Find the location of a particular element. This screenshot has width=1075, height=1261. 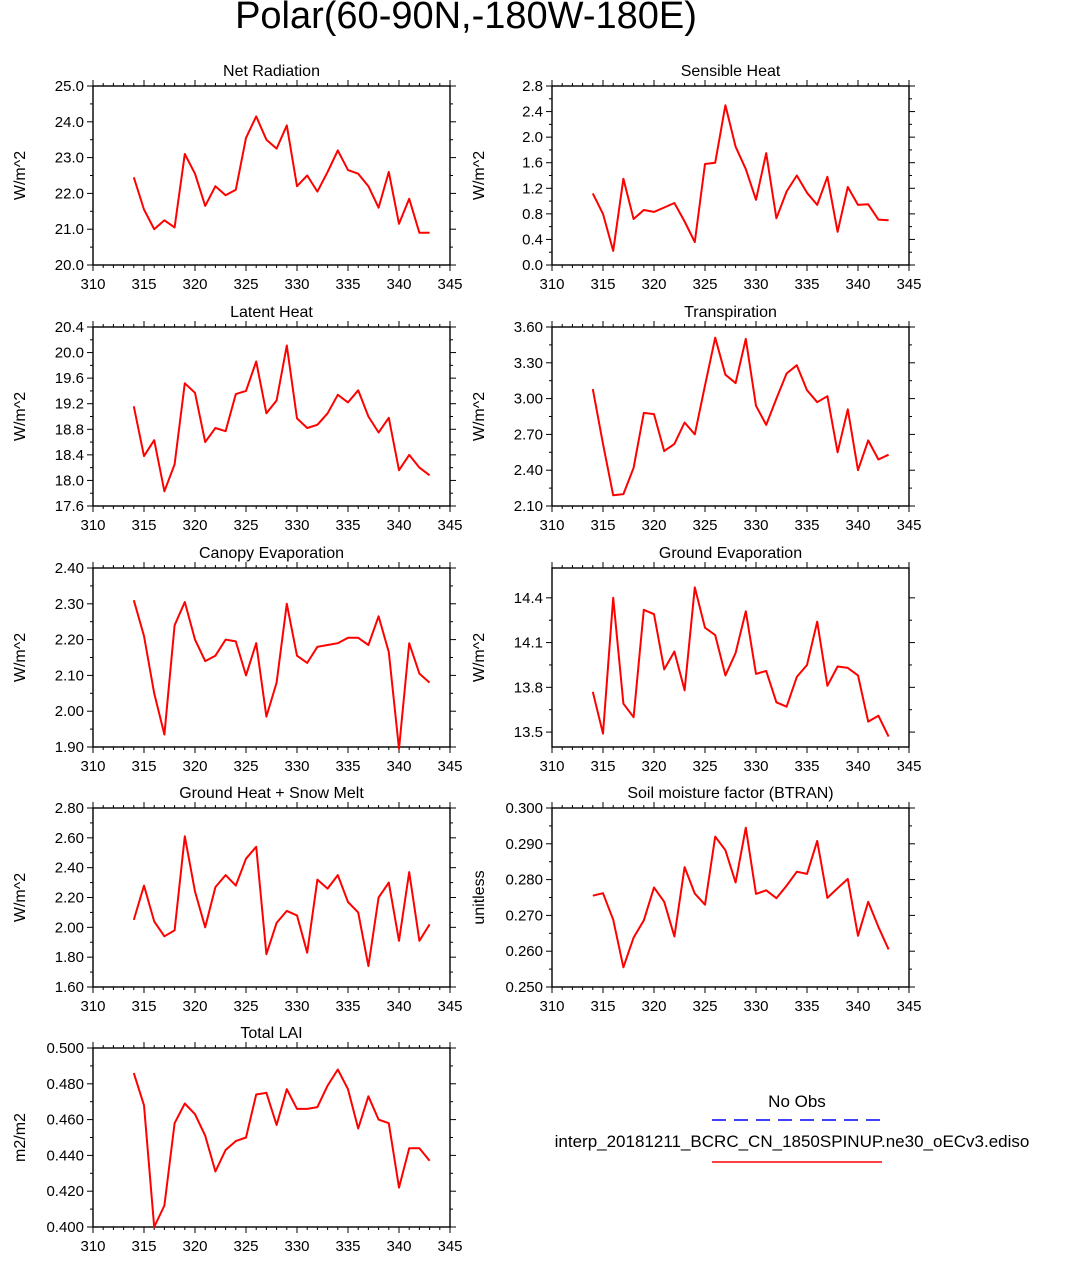

y-tick-label: 0.8 is located at coordinates (532, 214).